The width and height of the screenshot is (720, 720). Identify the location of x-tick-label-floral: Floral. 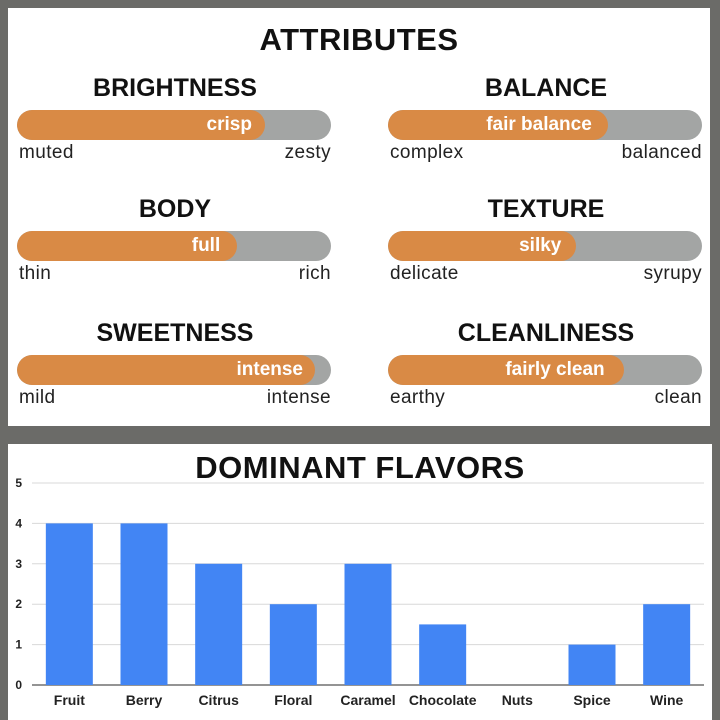
(293, 700).